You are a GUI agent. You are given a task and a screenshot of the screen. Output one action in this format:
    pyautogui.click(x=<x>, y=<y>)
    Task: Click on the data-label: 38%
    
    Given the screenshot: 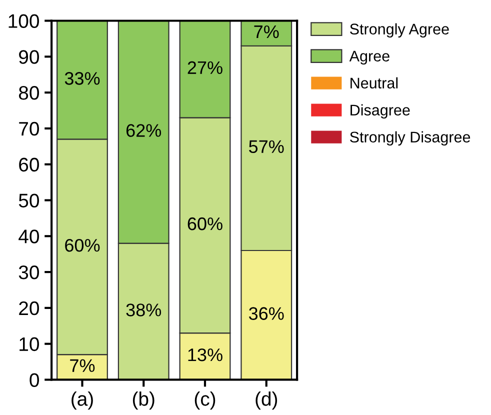 What is the action you would take?
    pyautogui.click(x=144, y=310)
    